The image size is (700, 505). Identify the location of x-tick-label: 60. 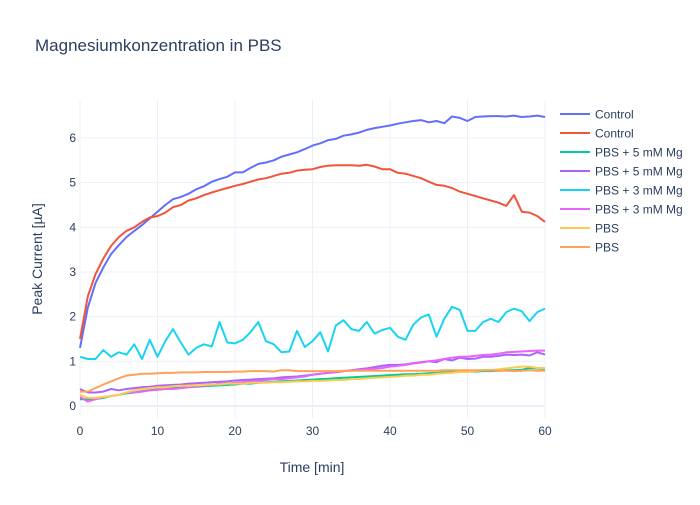
(545, 431).